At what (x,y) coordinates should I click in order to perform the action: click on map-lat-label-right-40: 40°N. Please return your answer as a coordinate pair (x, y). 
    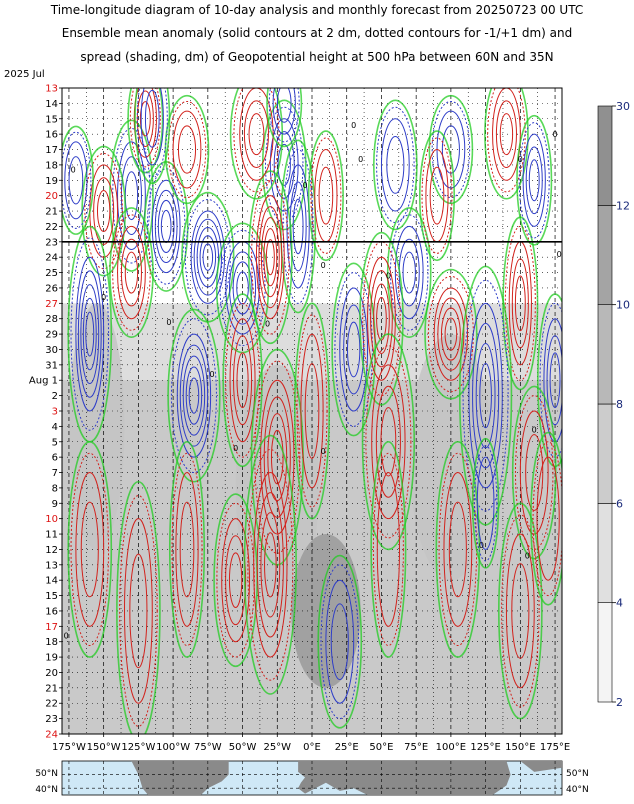
    Looking at the image, I should click on (577, 790).